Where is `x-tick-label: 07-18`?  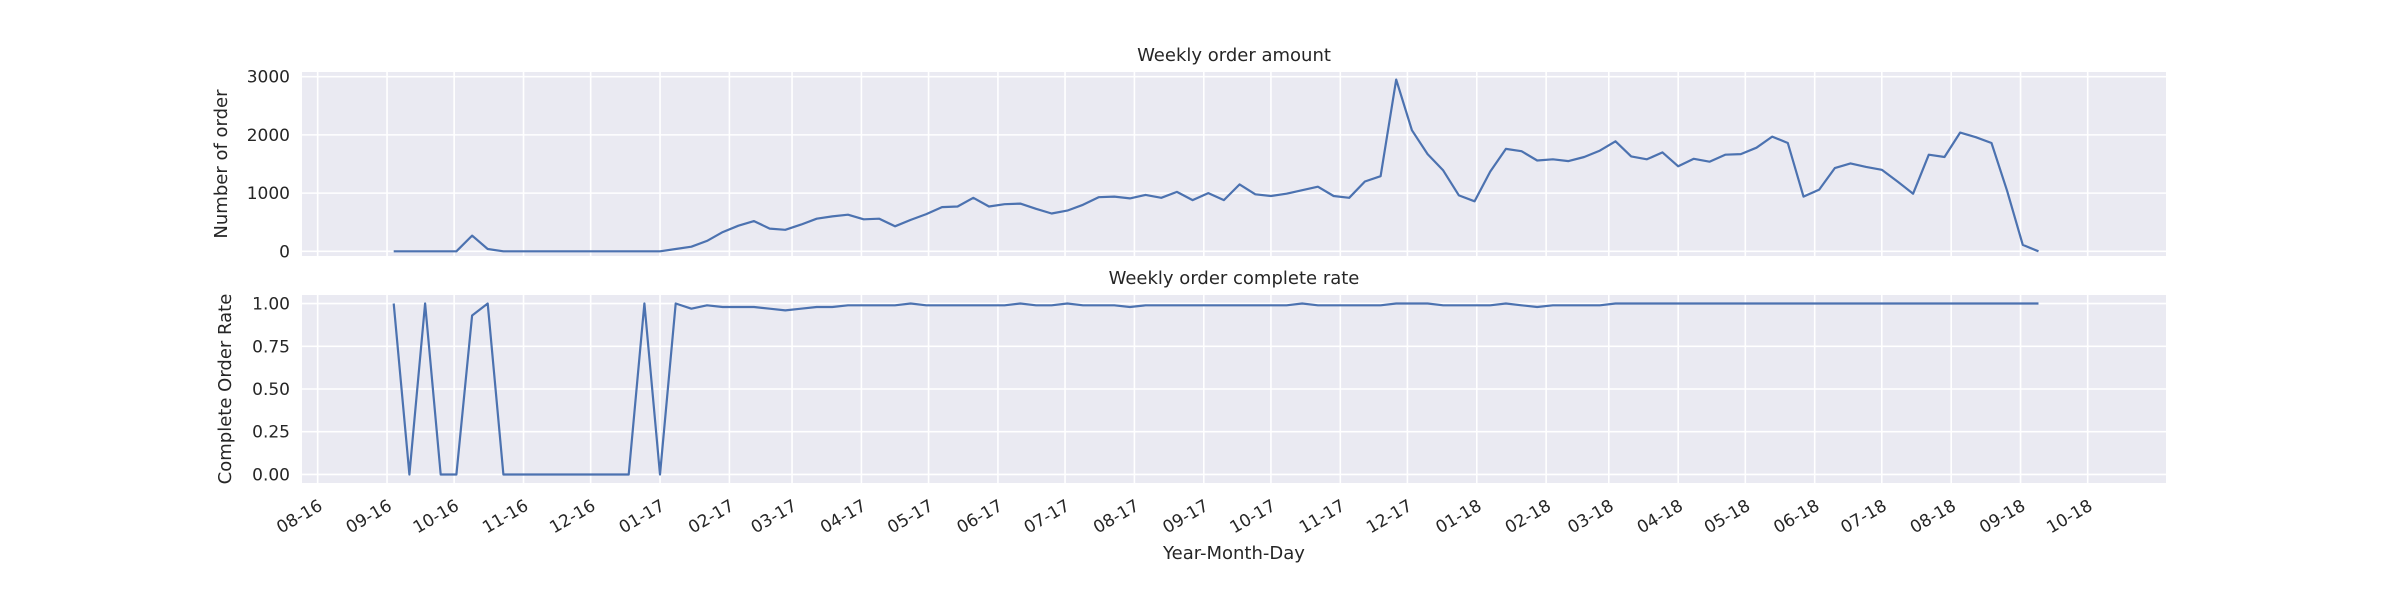 x-tick-label: 07-18 is located at coordinates (1864, 517).